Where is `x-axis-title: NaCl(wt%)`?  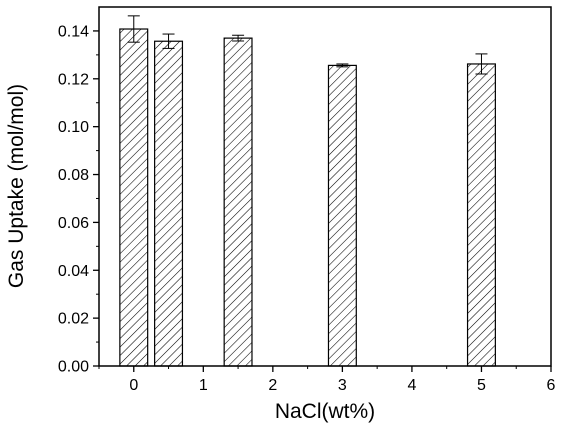 x-axis-title: NaCl(wt%) is located at coordinates (325, 411).